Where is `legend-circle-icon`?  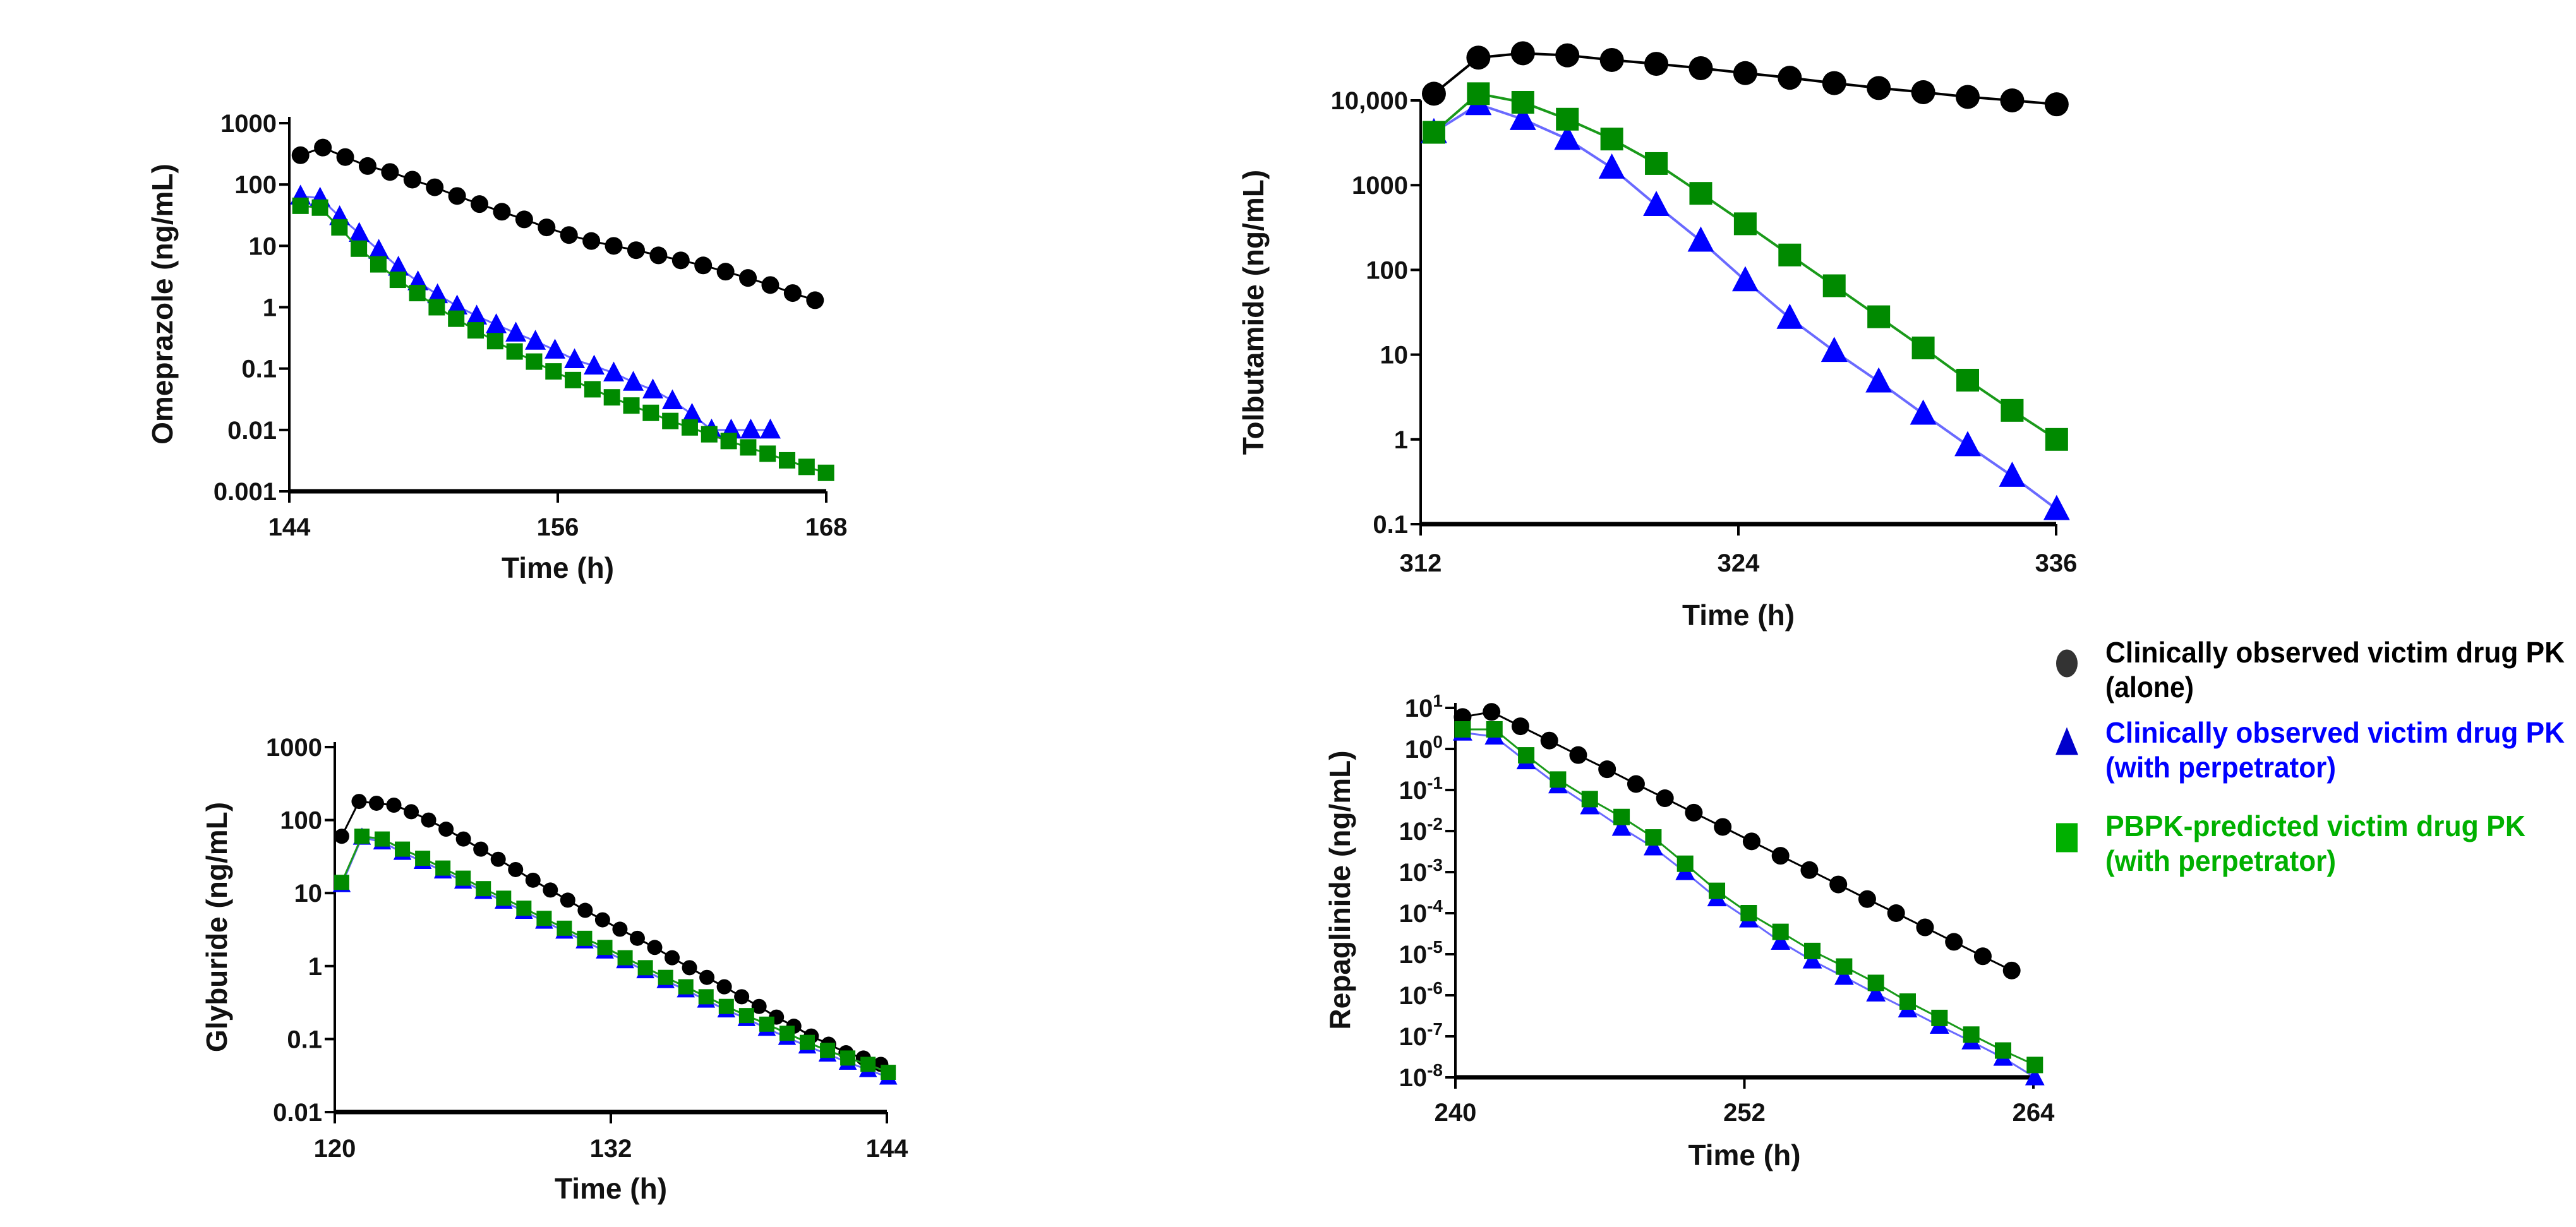 legend-circle-icon is located at coordinates (2067, 663).